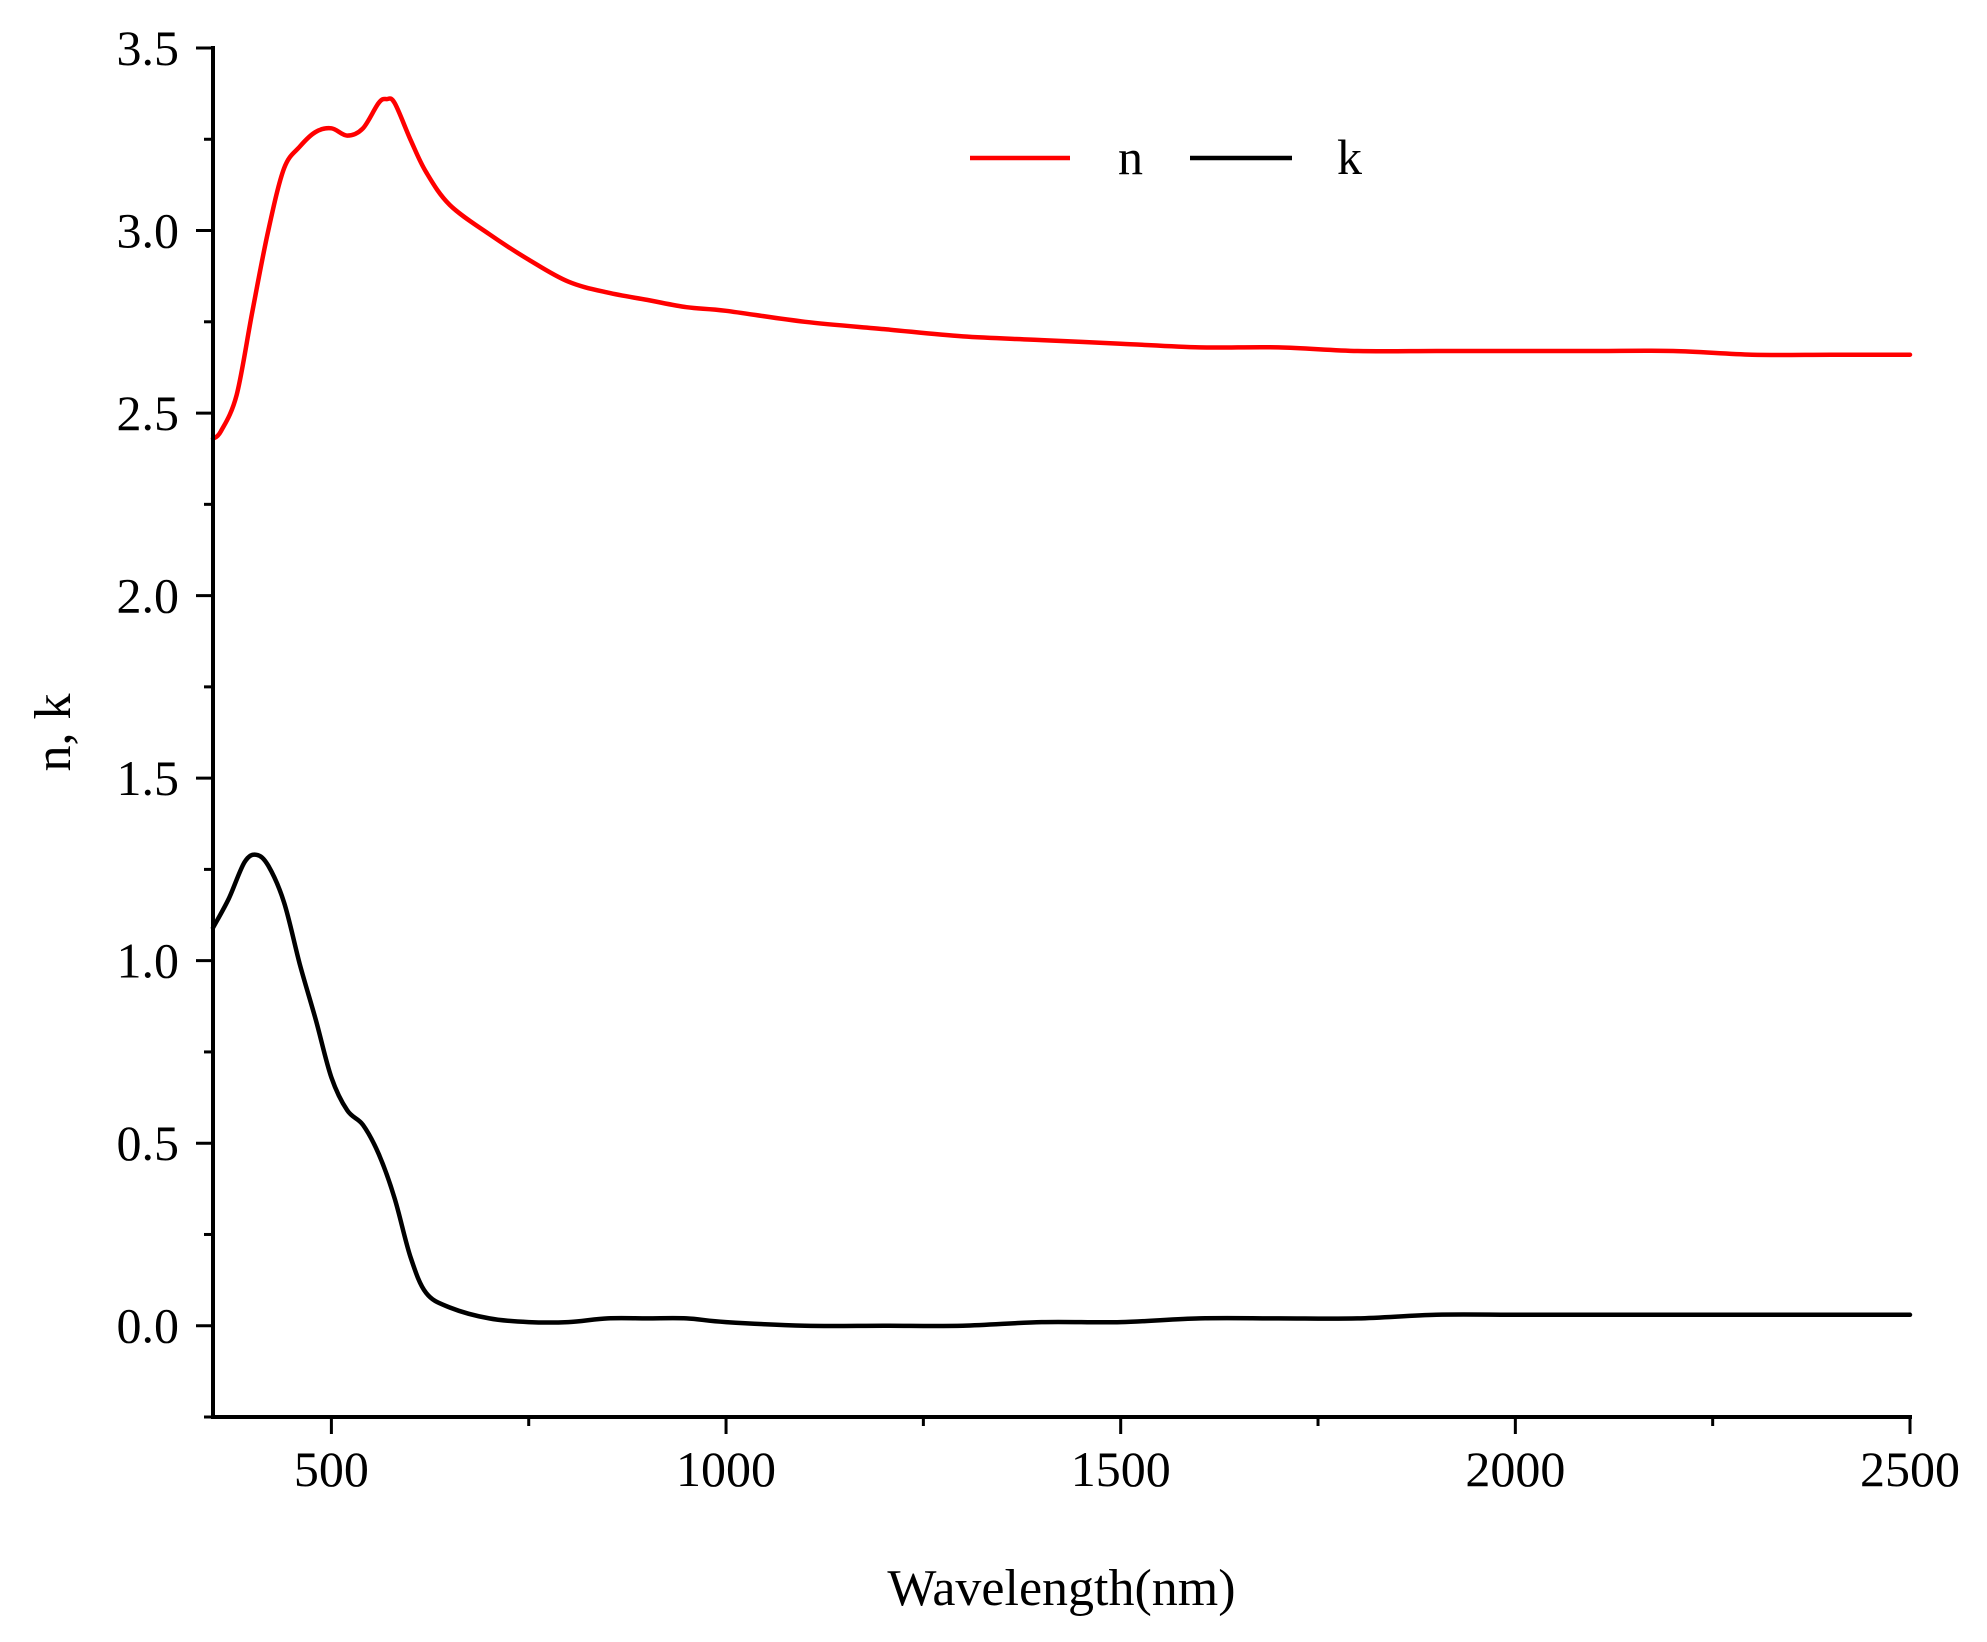  Describe the element at coordinates (1515, 1469) in the screenshot. I see `x-tick-label: 2000` at that location.